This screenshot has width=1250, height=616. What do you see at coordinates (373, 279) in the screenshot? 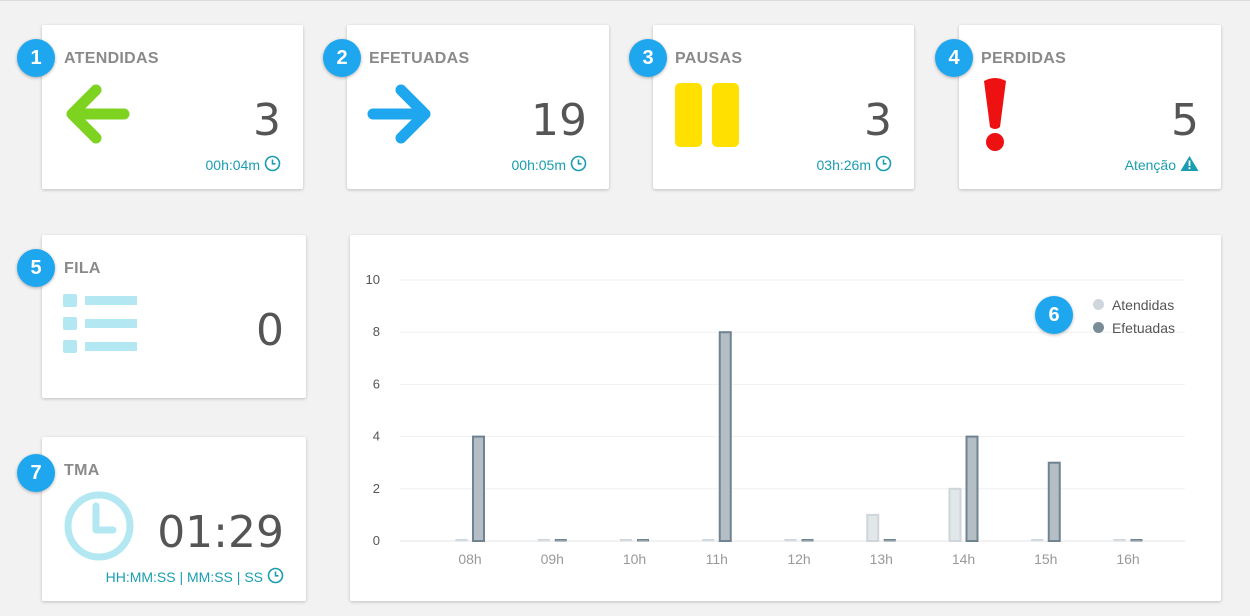
I see `y-tick-label: 10` at bounding box center [373, 279].